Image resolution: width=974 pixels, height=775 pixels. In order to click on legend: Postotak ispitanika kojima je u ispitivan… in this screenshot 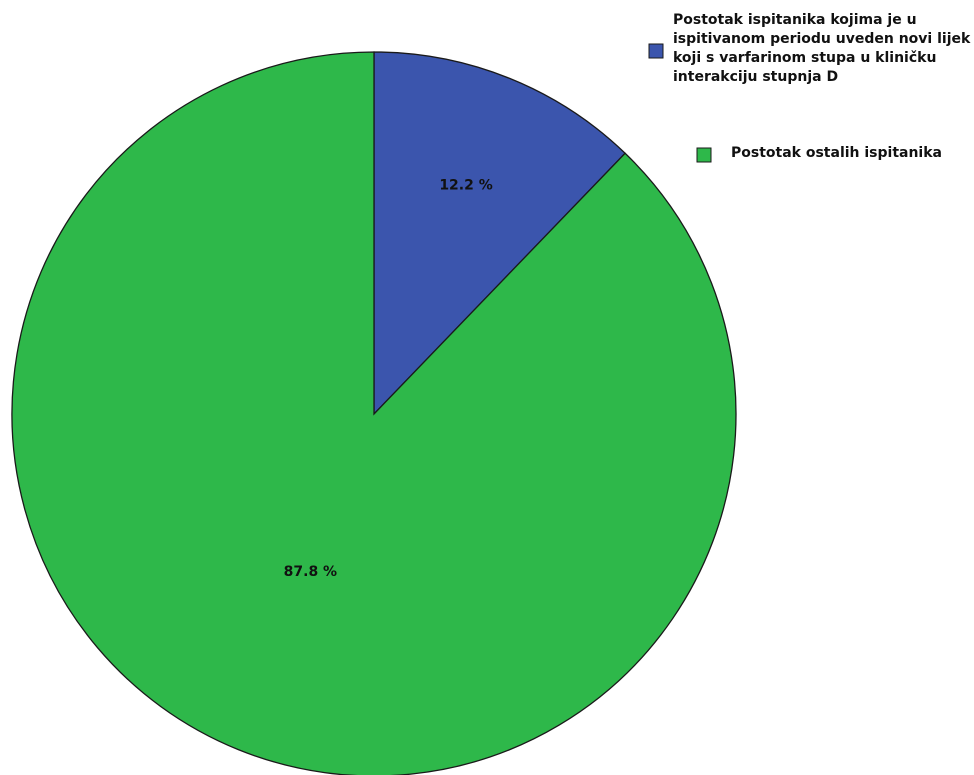, I will do `click(809, 87)`.